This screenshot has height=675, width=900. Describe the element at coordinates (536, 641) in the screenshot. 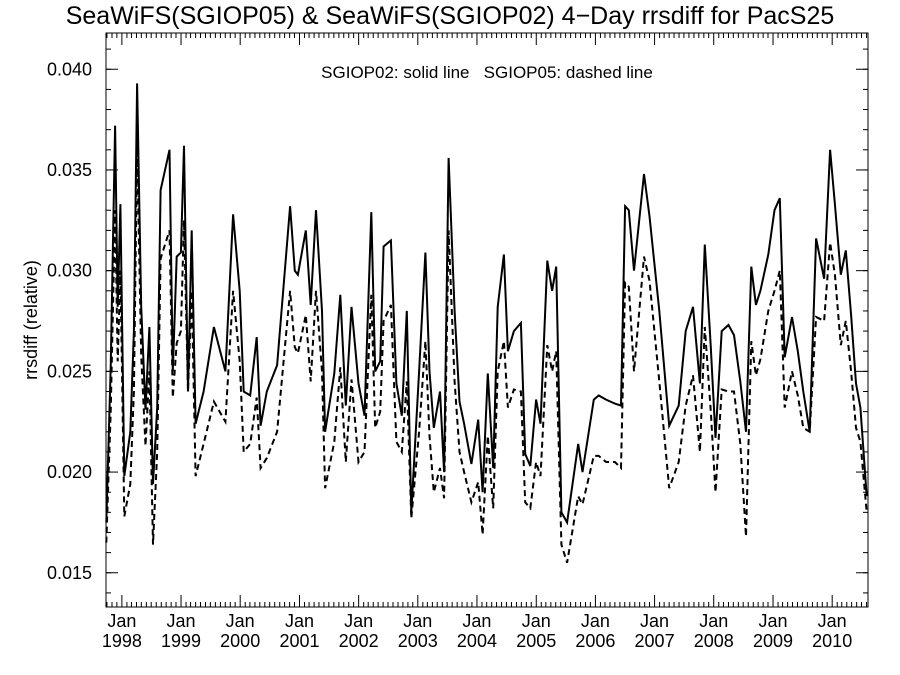

I see `x-tick-year-label: 2005` at that location.